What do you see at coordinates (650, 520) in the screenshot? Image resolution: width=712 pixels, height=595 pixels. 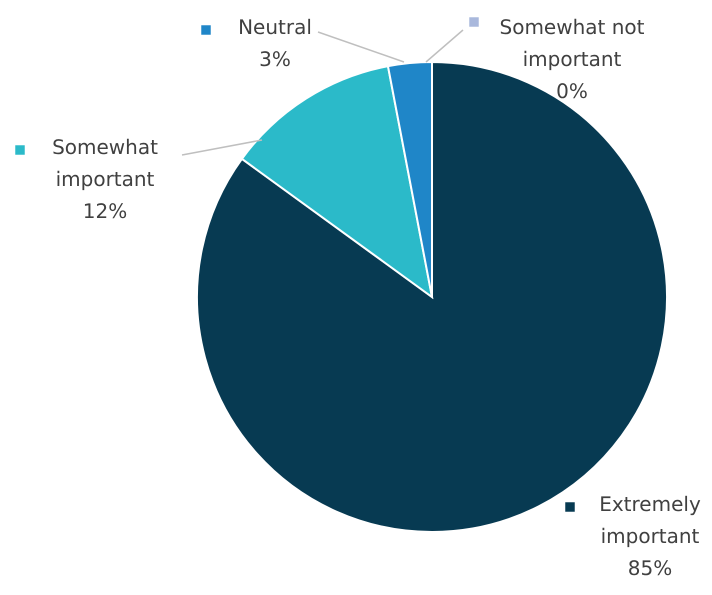 I see `legend-label: Extremely important` at bounding box center [650, 520].